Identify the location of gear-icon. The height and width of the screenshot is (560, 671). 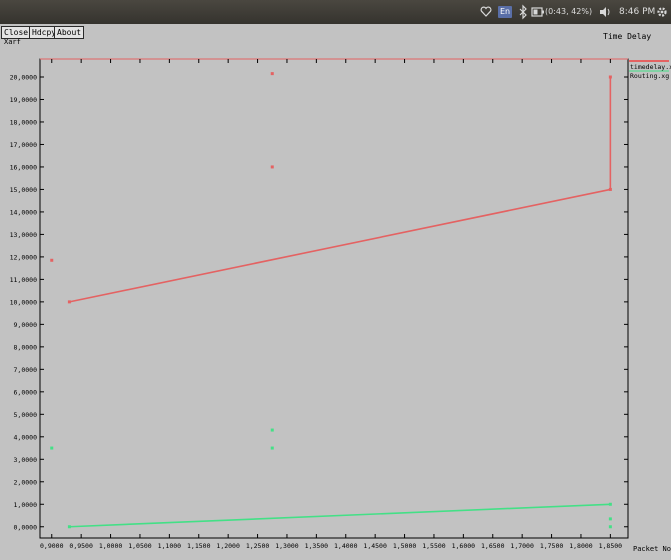
(662, 12).